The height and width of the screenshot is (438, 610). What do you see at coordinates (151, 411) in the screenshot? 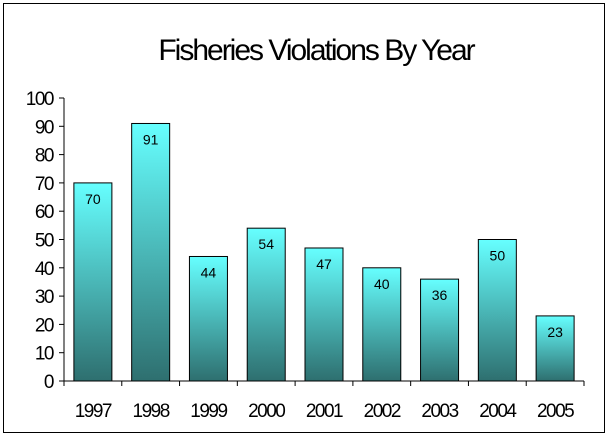
I see `x-tick-label-1998: 1998` at bounding box center [151, 411].